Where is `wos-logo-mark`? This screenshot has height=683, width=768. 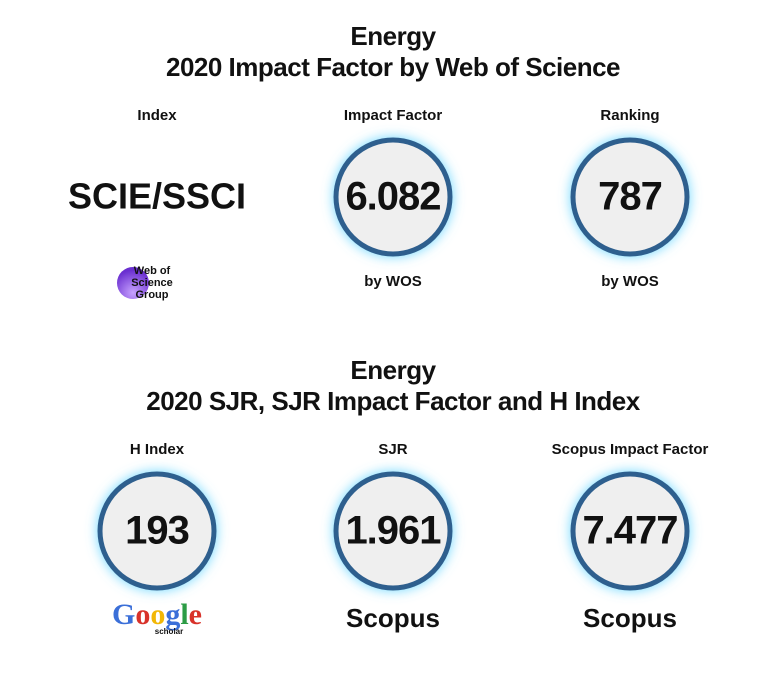 wos-logo-mark is located at coordinates (133, 283).